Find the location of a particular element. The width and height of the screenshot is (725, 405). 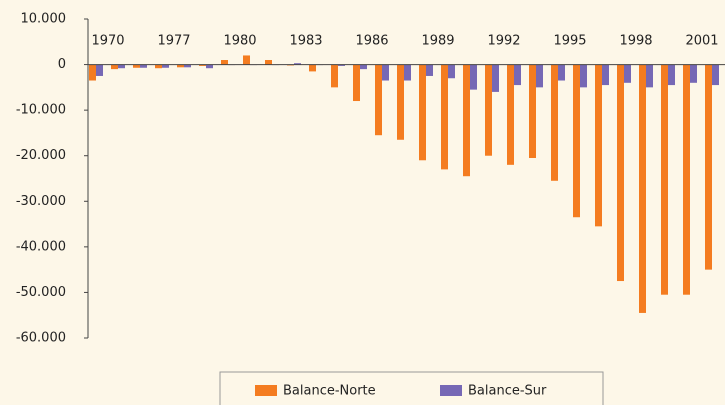

y-tick-label: 10.000 is located at coordinates (44, 19).